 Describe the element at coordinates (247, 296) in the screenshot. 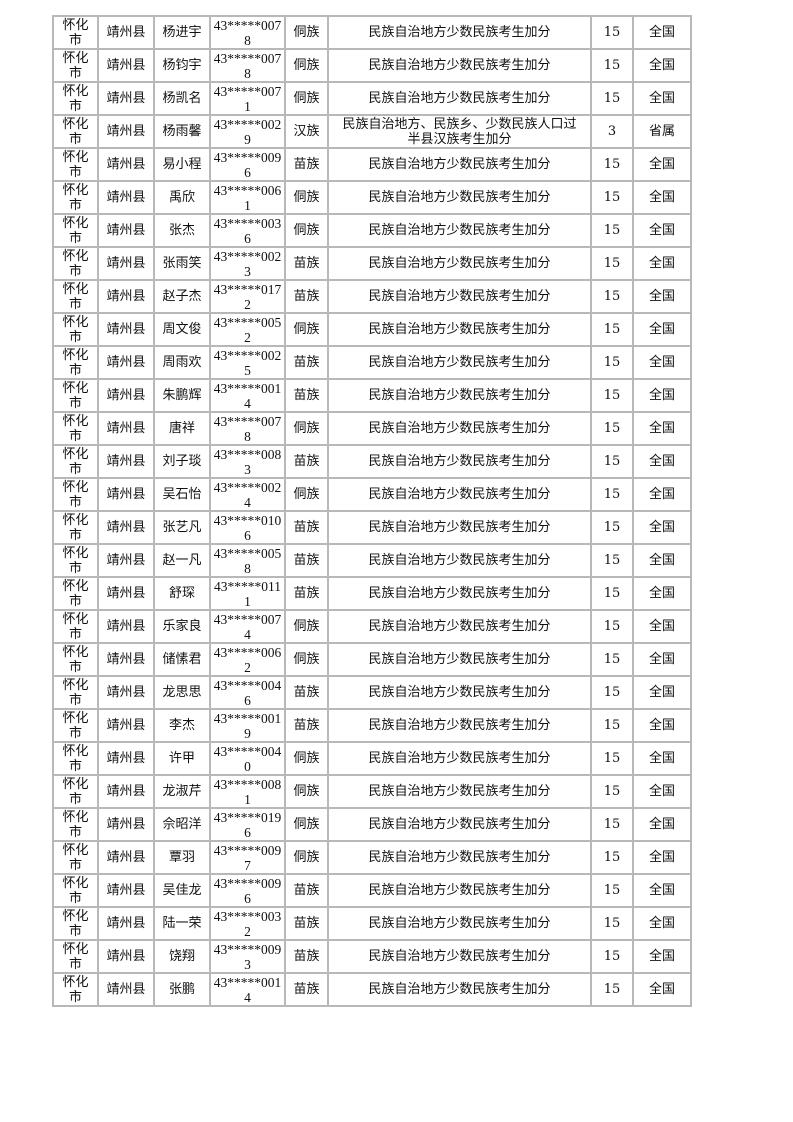

I see `id-cell: 43*****0172` at that location.